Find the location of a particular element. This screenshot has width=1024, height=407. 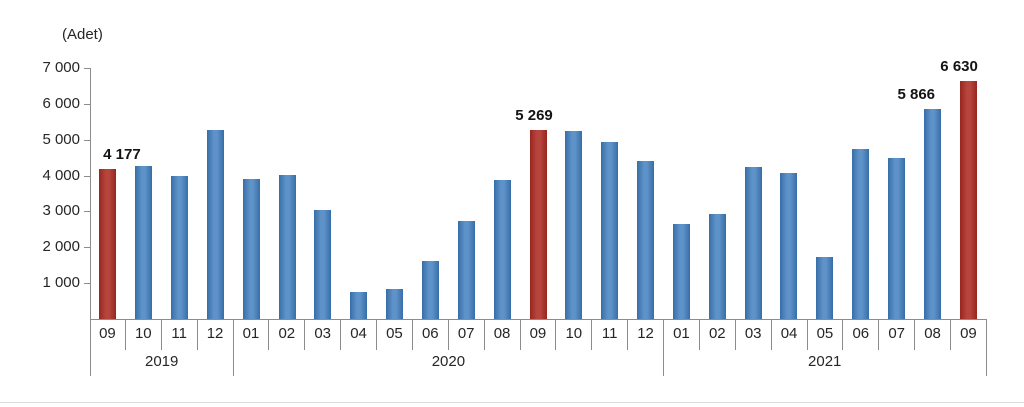

x-label-2019-10: 10 is located at coordinates (144, 334).